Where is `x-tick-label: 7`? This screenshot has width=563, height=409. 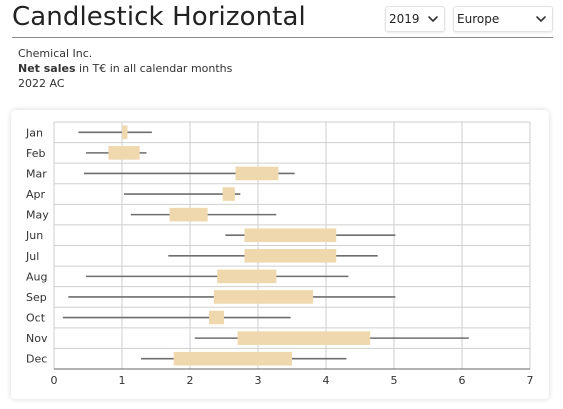
x-tick-label: 7 is located at coordinates (530, 380).